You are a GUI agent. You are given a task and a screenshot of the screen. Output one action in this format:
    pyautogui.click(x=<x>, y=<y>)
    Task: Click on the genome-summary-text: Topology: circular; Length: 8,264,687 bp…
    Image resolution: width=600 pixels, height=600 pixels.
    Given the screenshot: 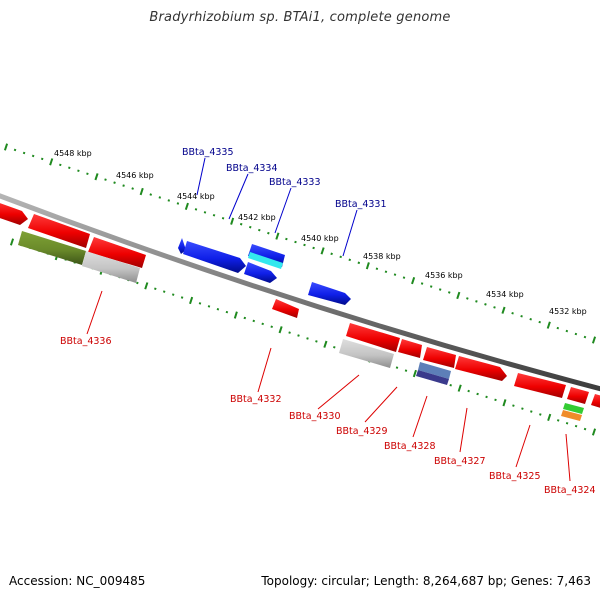 What is the action you would take?
    pyautogui.click(x=426, y=581)
    